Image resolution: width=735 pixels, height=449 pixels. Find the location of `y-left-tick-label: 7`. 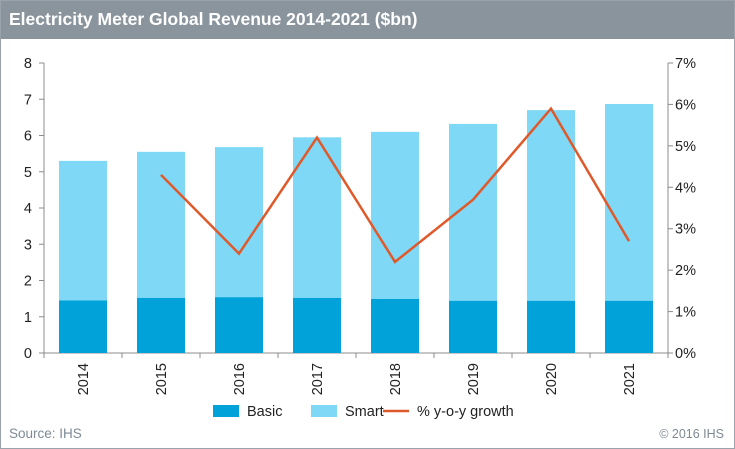

y-left-tick-label: 7 is located at coordinates (28, 100).